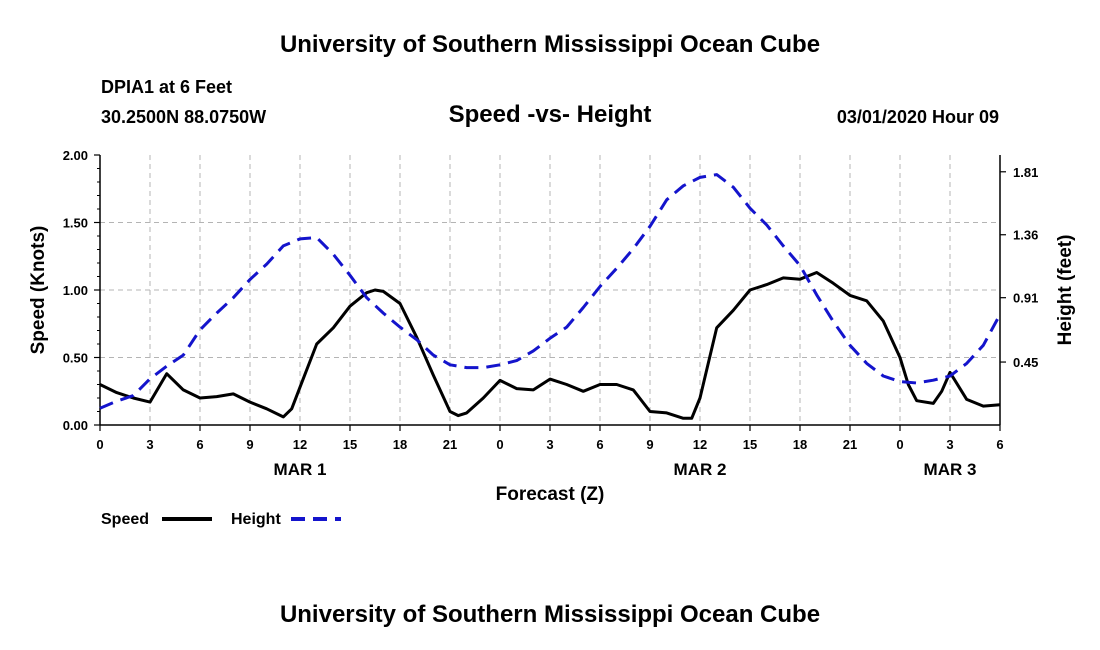  What do you see at coordinates (125, 519) in the screenshot?
I see `legend-label-speed: Speed` at bounding box center [125, 519].